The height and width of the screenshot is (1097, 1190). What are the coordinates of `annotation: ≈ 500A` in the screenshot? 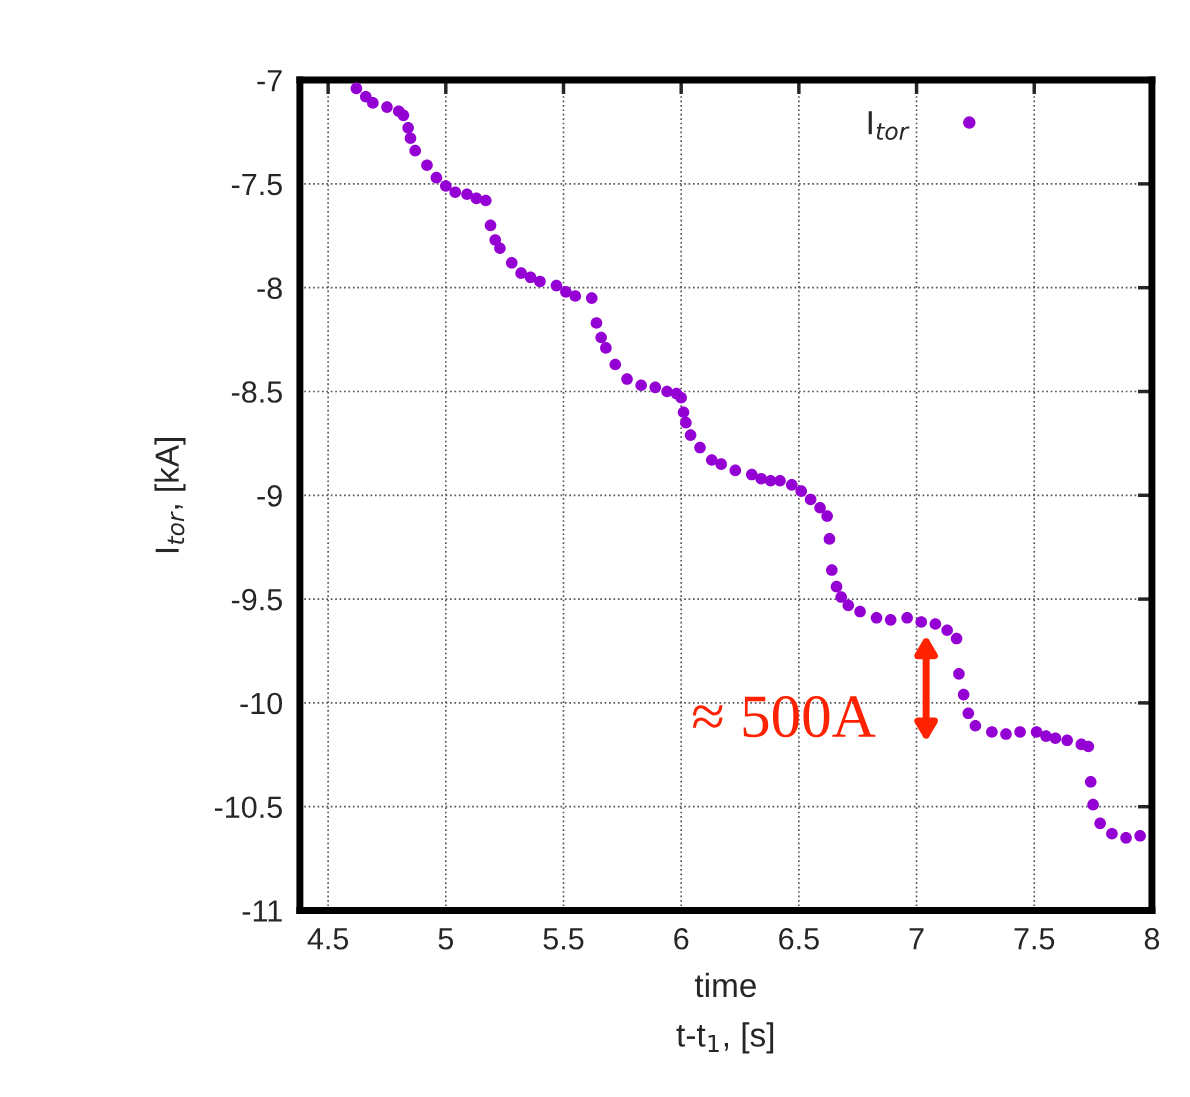 It's located at (784, 717).